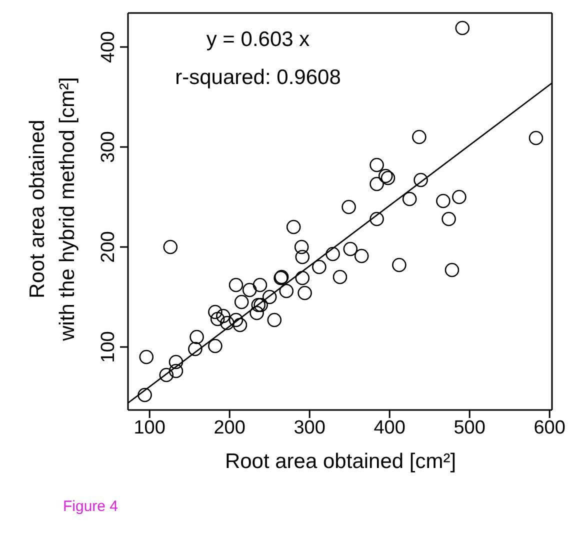 The width and height of the screenshot is (573, 551). What do you see at coordinates (390, 427) in the screenshot?
I see `x-tick-label: 400` at bounding box center [390, 427].